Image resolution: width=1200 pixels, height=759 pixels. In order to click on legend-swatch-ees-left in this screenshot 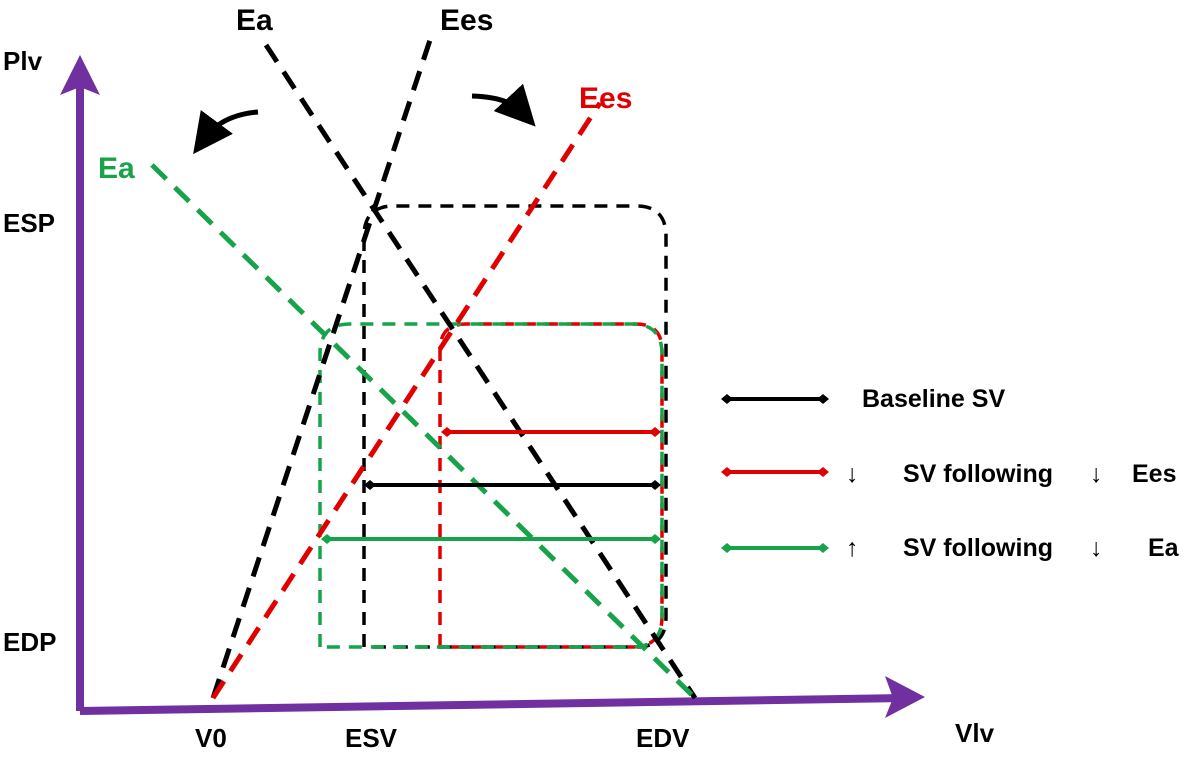, I will do `click(727, 472)`.